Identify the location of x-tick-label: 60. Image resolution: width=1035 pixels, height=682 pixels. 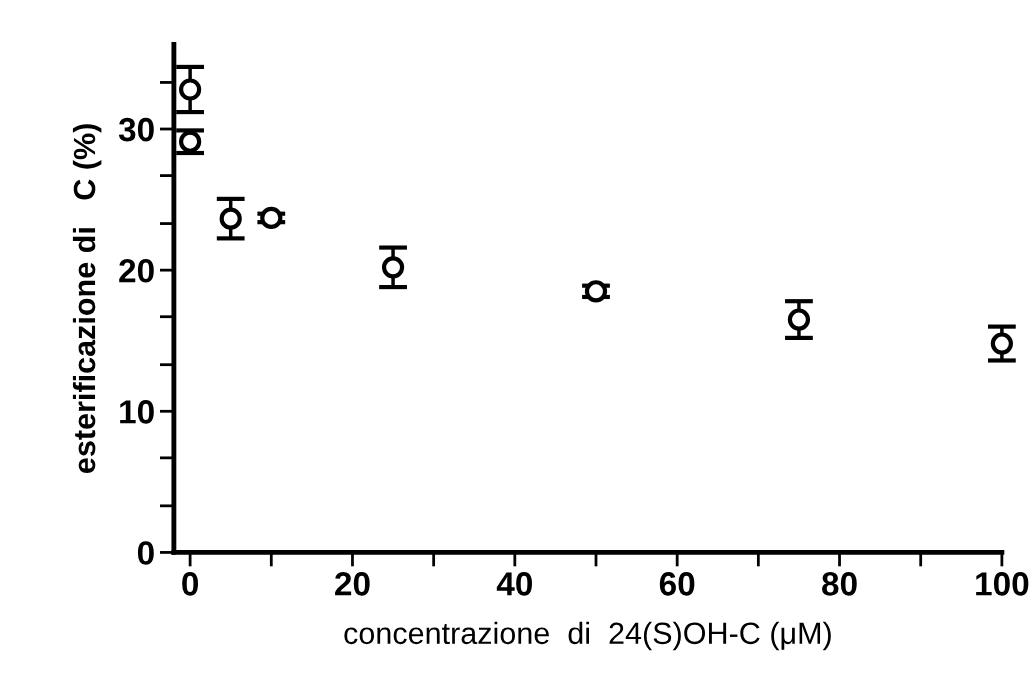
(677, 584).